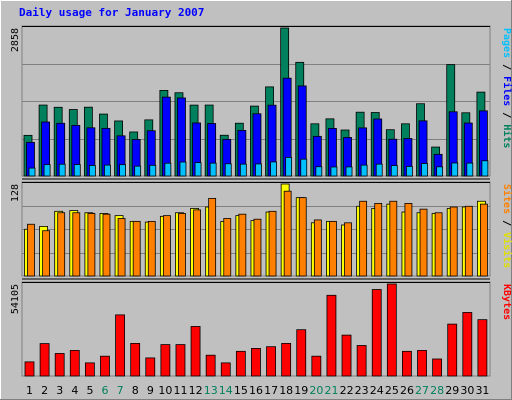 This screenshot has height=400, width=512. I want to click on day-label-8: 8, so click(135, 390).